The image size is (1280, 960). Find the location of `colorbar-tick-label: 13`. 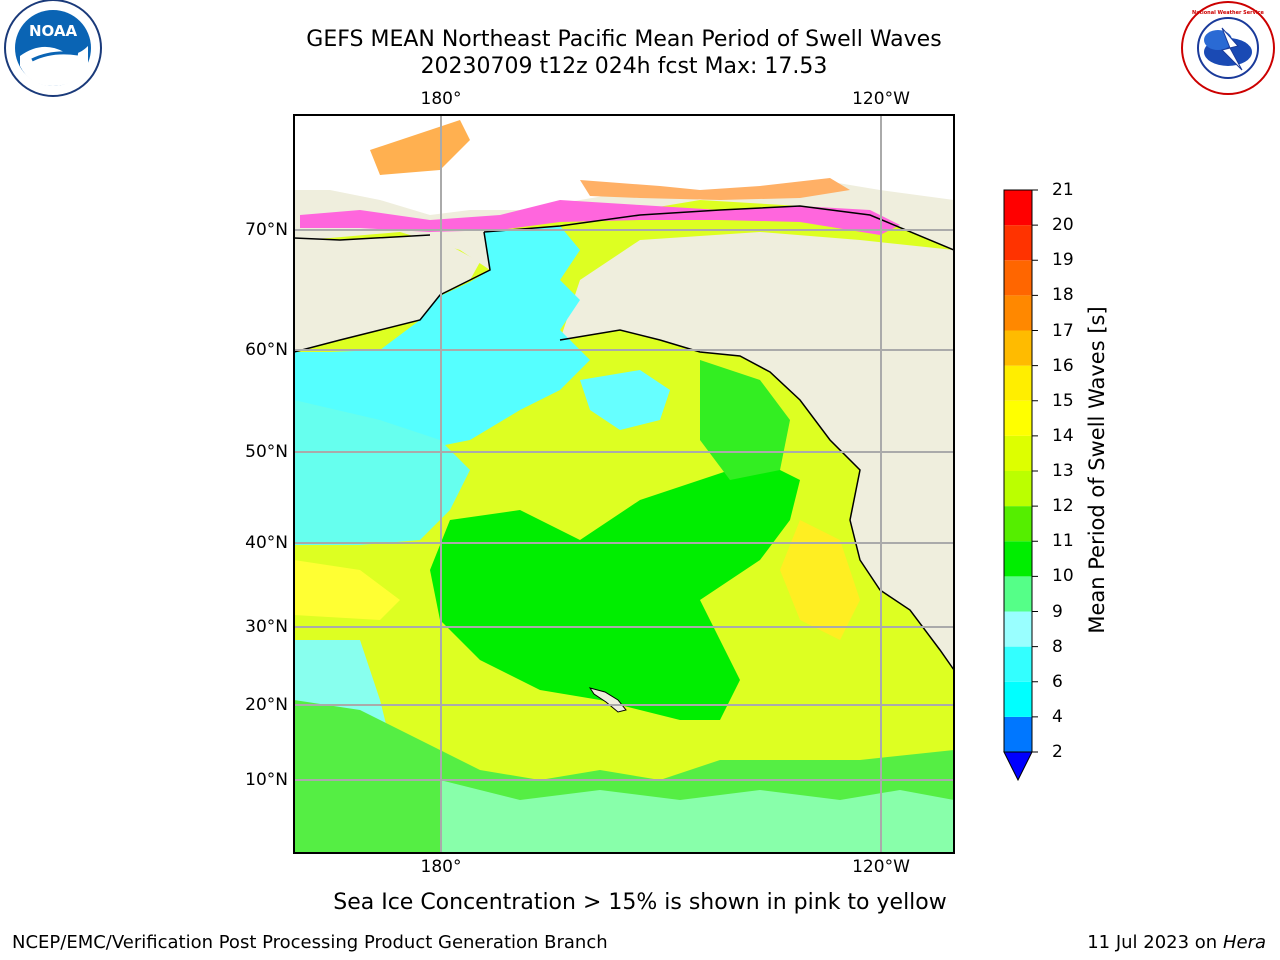

colorbar-tick-label: 13 is located at coordinates (1063, 471).